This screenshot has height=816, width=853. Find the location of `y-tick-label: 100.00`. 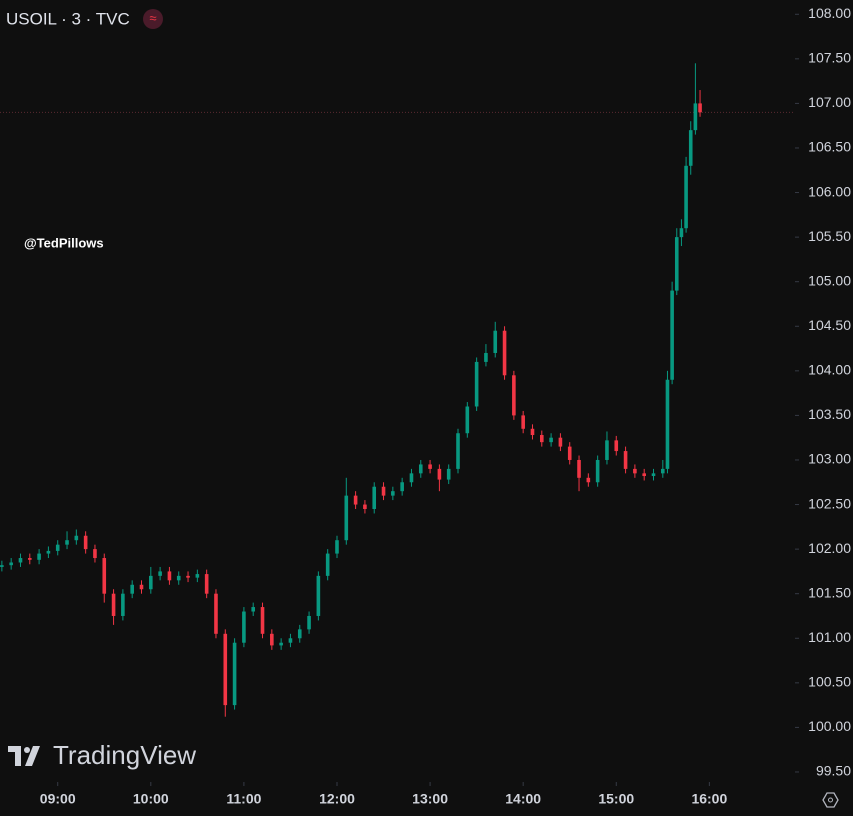

y-tick-label: 100.00 is located at coordinates (829, 726).